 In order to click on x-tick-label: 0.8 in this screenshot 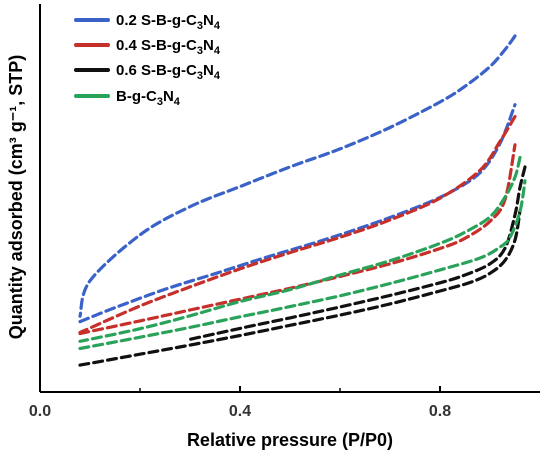, I will do `click(440, 411)`.